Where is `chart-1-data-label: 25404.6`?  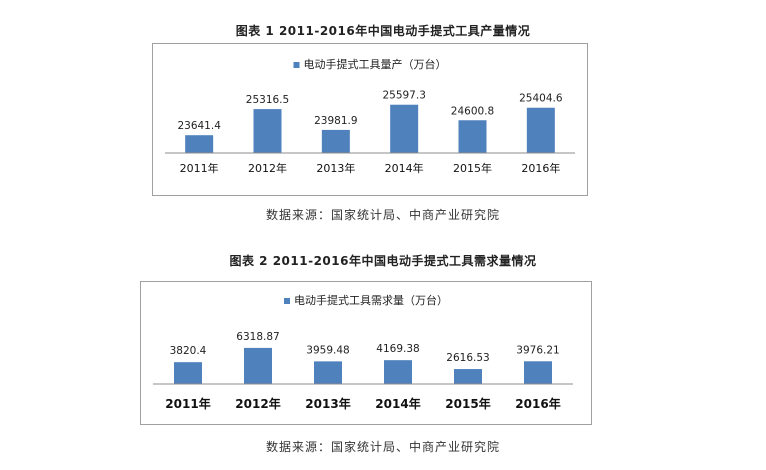 chart-1-data-label: 25404.6 is located at coordinates (541, 99).